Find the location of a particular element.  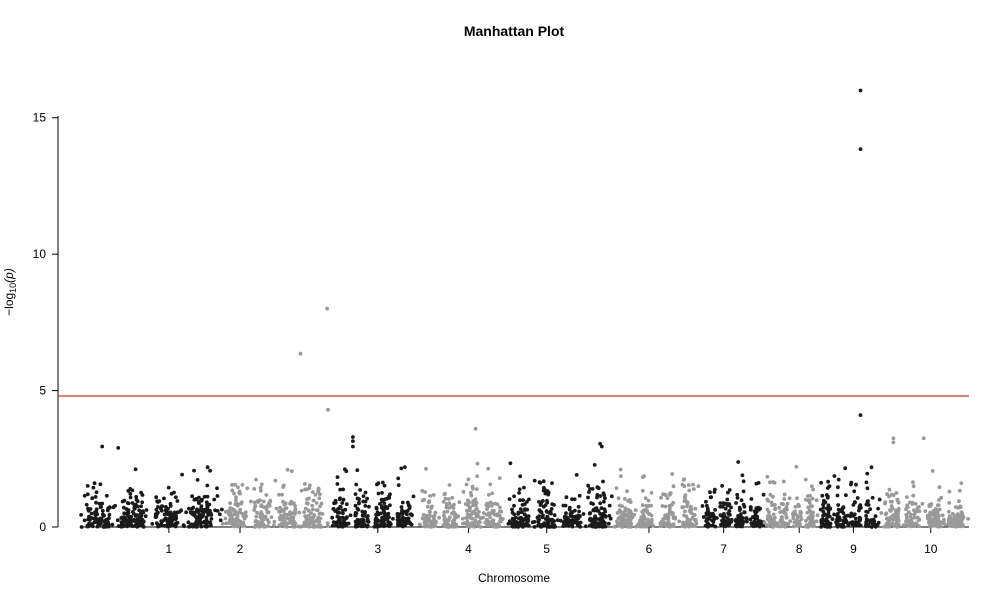

y-axis-label-subscript: 10 is located at coordinates (13, 288).